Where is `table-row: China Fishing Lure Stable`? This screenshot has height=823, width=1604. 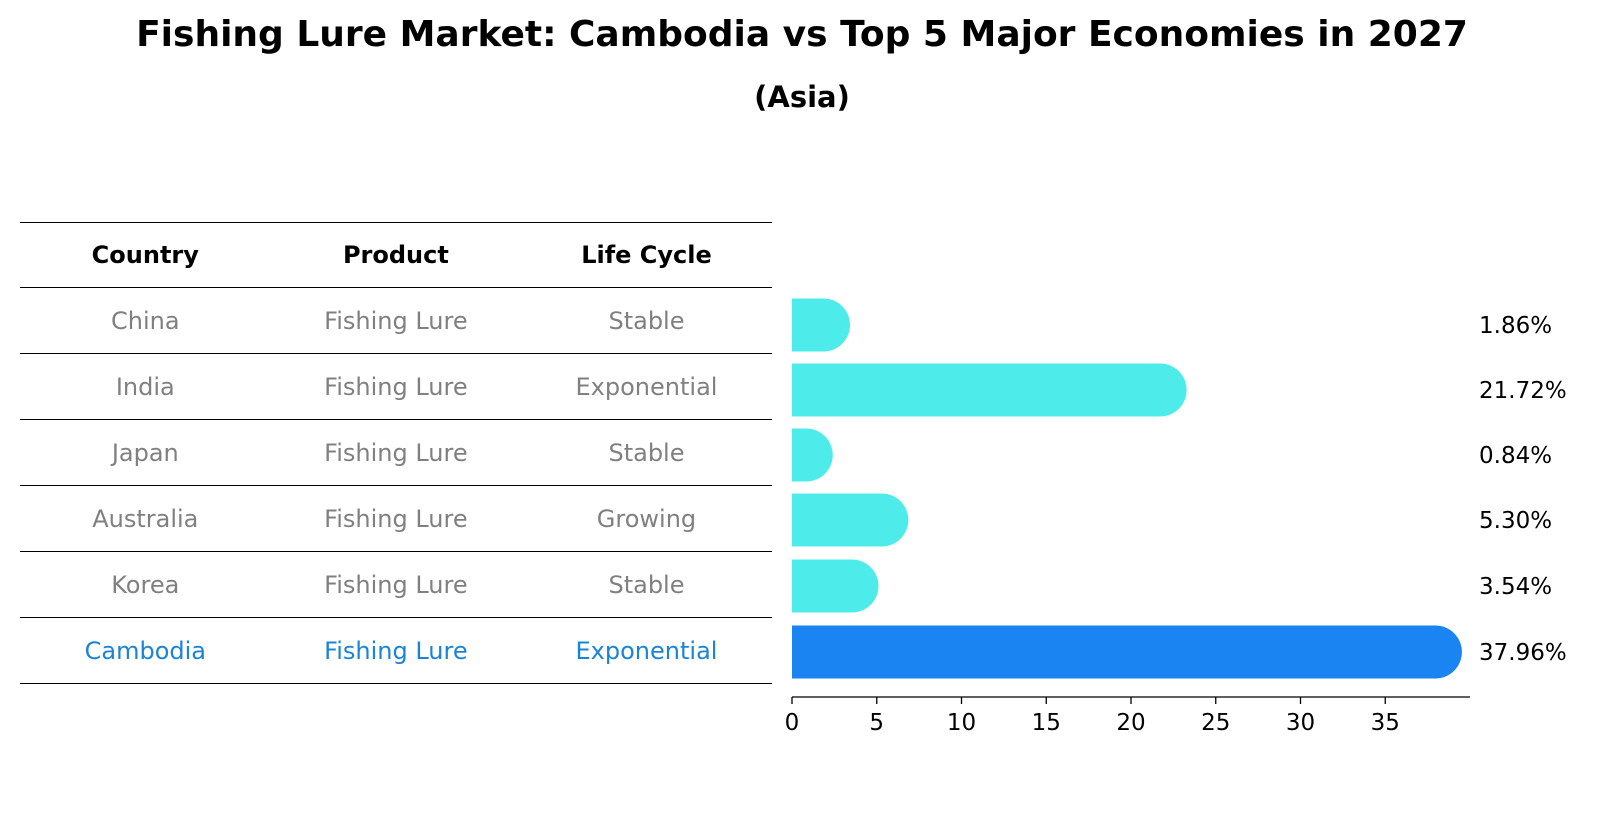 table-row: China Fishing Lure Stable is located at coordinates (396, 321).